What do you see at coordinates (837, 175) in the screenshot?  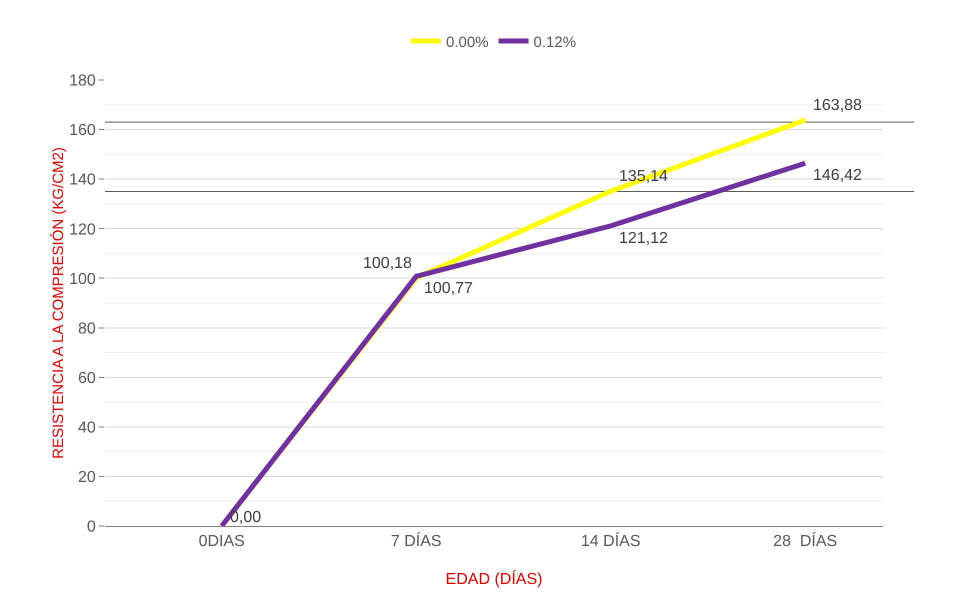 I see `data-label: 146,42` at bounding box center [837, 175].